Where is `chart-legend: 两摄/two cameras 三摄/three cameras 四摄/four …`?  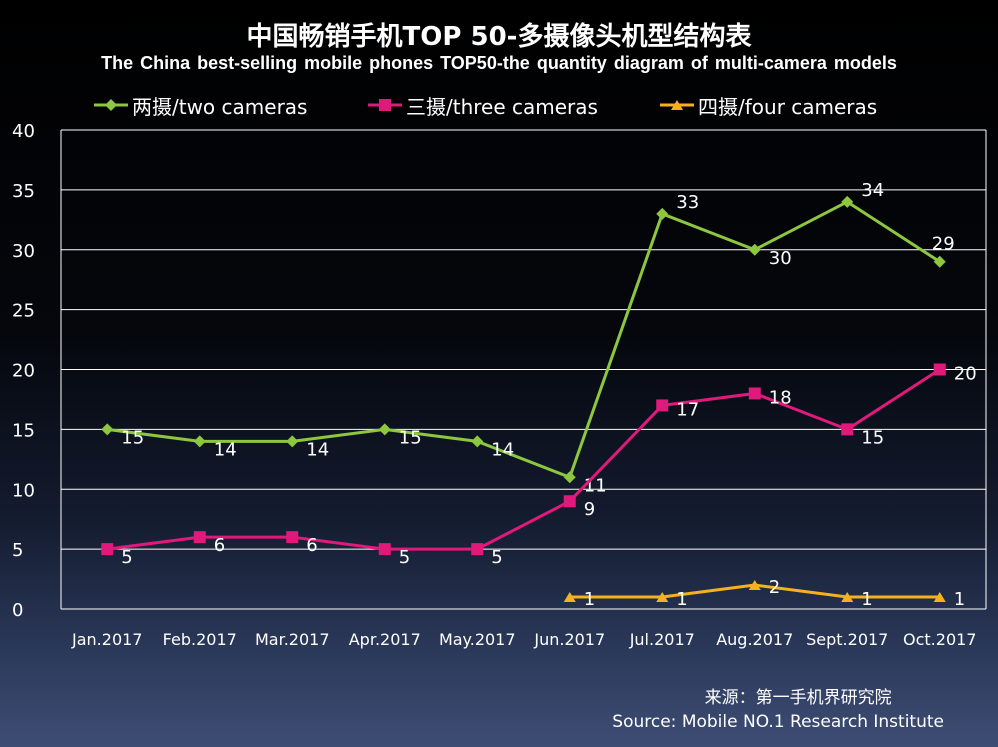
chart-legend: 两摄/two cameras 三摄/three cameras 四摄/four … is located at coordinates (499, 105).